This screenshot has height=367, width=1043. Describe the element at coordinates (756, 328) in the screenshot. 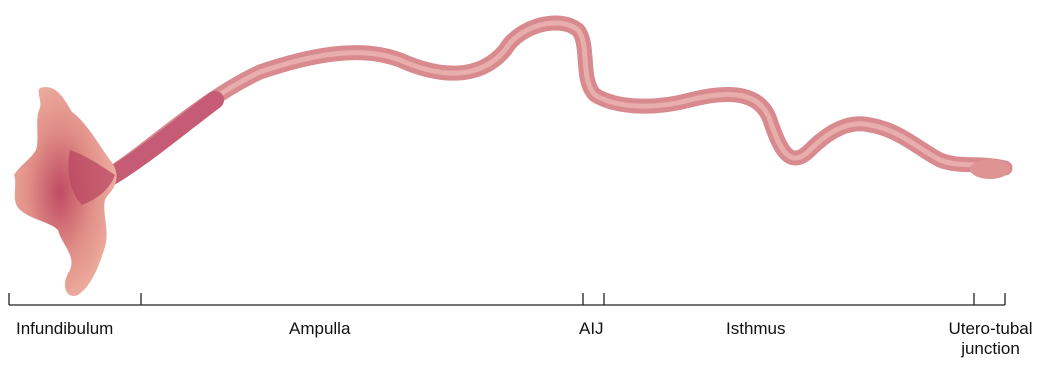

I see `label-isthmus: Isthmus` at that location.